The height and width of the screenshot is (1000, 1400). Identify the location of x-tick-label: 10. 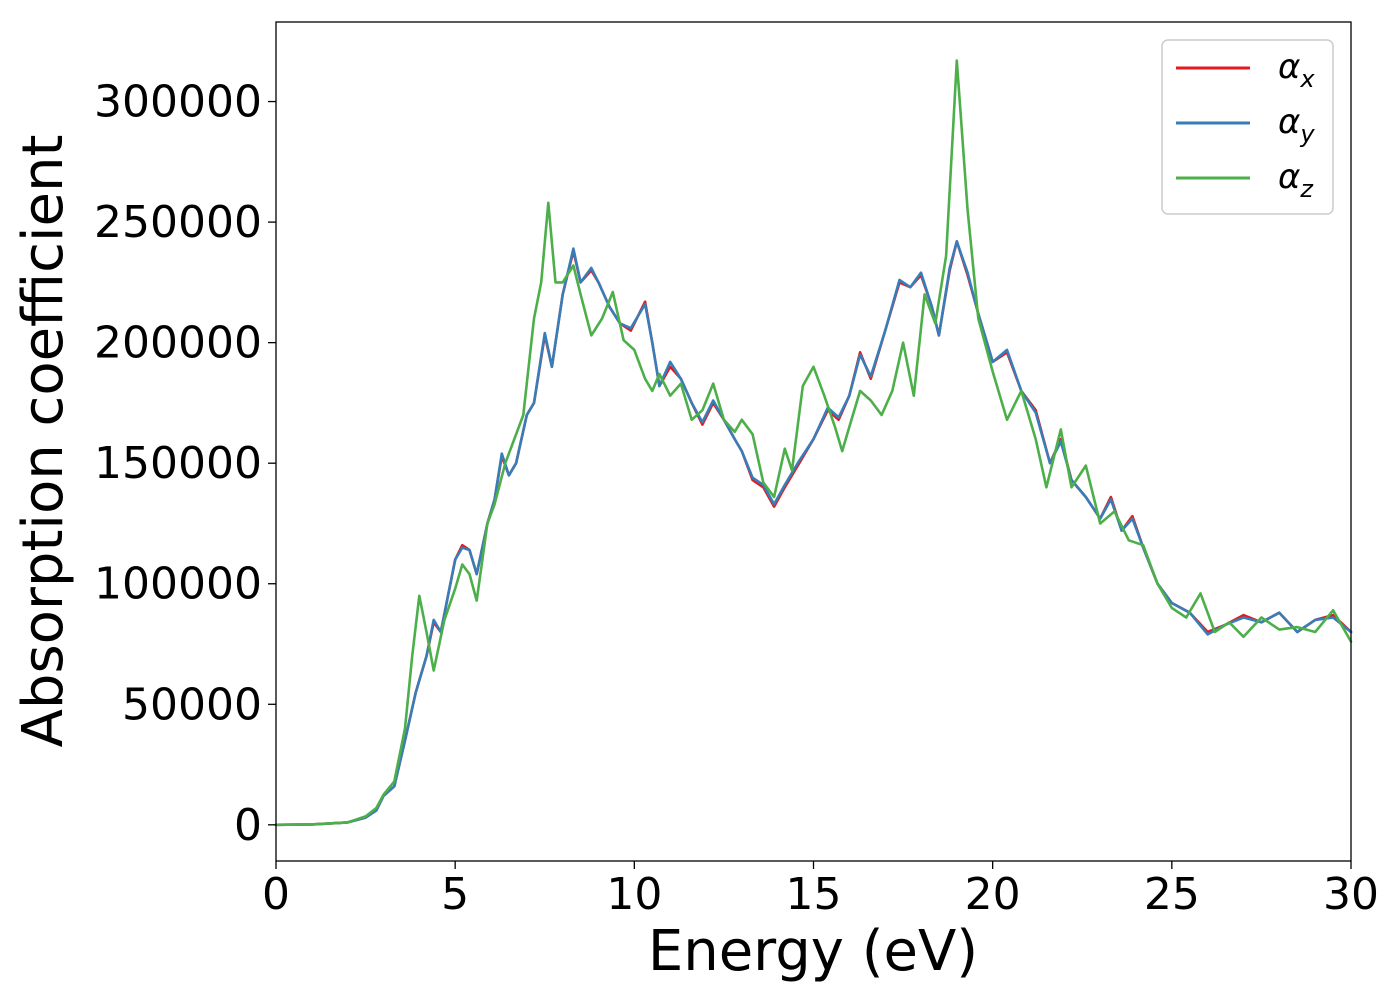
(634, 894).